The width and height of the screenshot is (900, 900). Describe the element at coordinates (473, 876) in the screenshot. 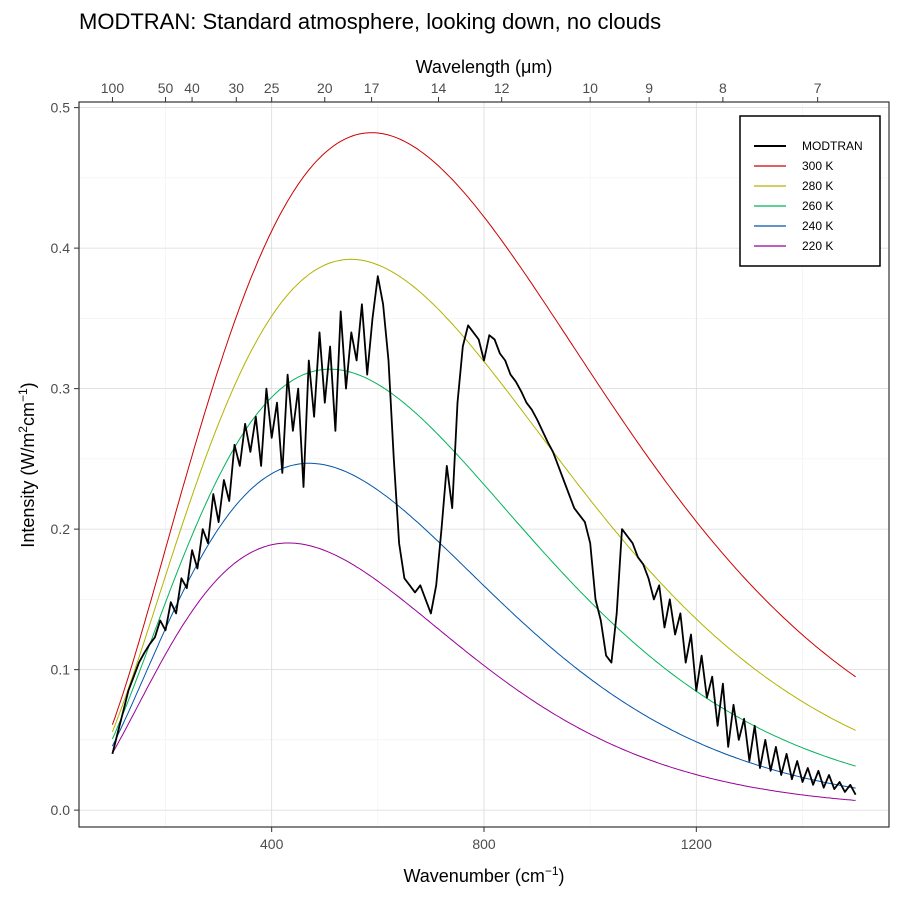

I see `x-axis-title-main: Wavenumber (cm` at that location.